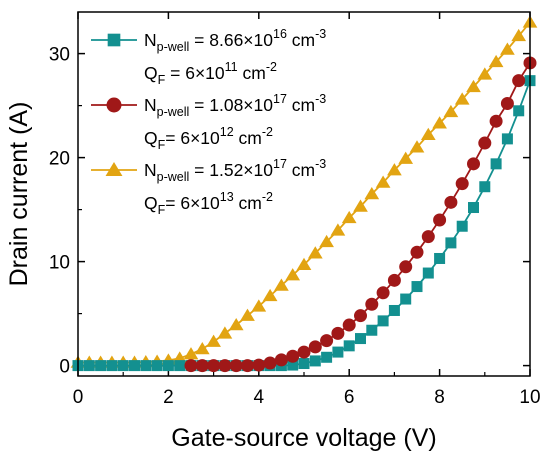  Describe the element at coordinates (59, 55) in the screenshot. I see `y-tick-label: 30` at that location.